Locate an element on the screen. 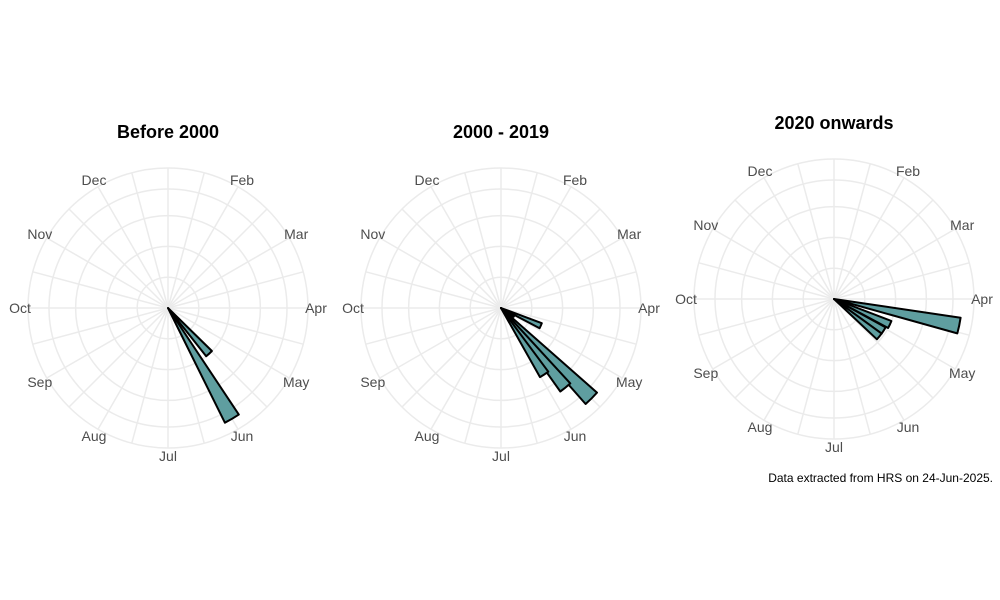 This screenshot has width=1000, height=600. panel-title: 2000 - 2019 is located at coordinates (501, 132).